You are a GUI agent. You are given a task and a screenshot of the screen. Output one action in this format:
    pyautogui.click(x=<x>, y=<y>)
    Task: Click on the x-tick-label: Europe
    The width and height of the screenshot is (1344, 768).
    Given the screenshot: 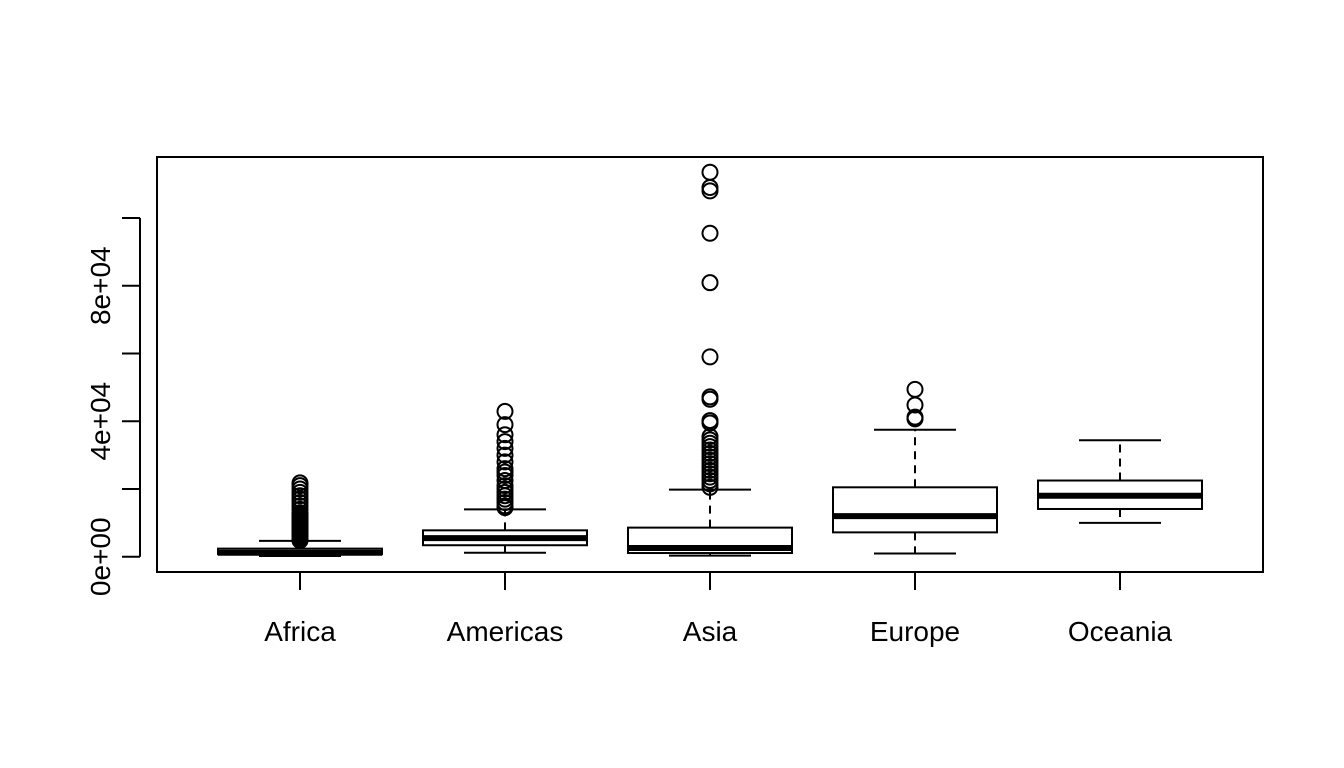 What is the action you would take?
    pyautogui.click(x=915, y=631)
    